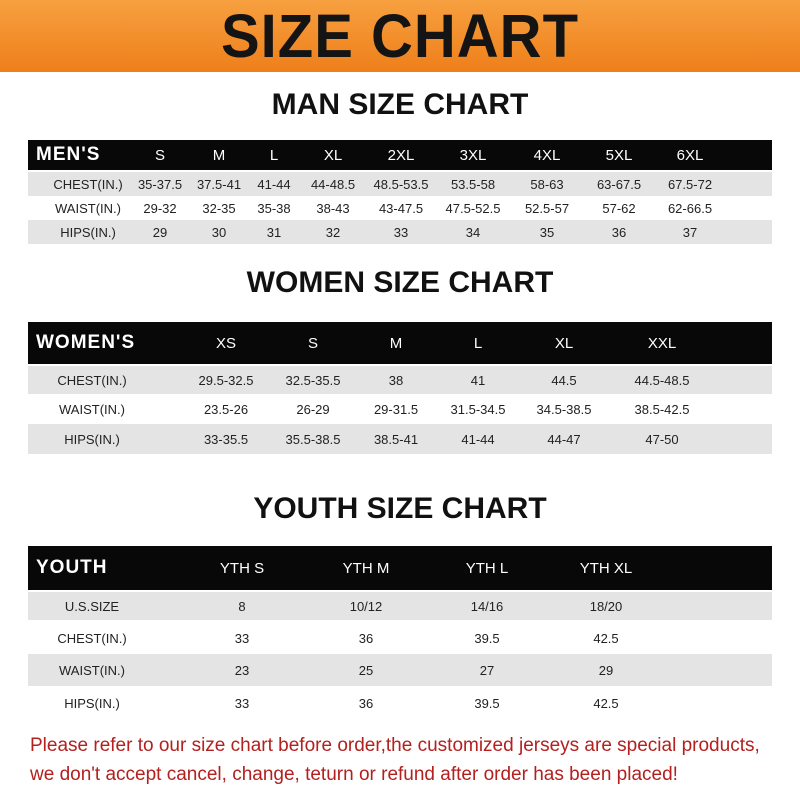 This screenshot has width=800, height=800. What do you see at coordinates (478, 343) in the screenshot?
I see `size-header-cell: L` at bounding box center [478, 343].